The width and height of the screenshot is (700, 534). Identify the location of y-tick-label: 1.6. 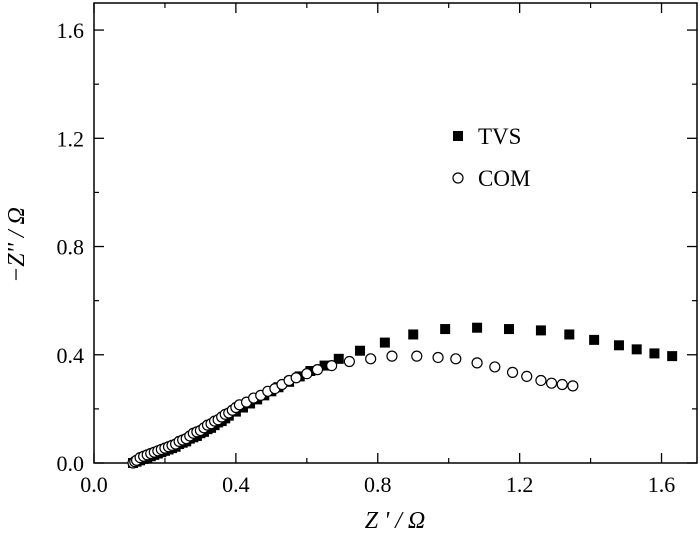
(71, 30).